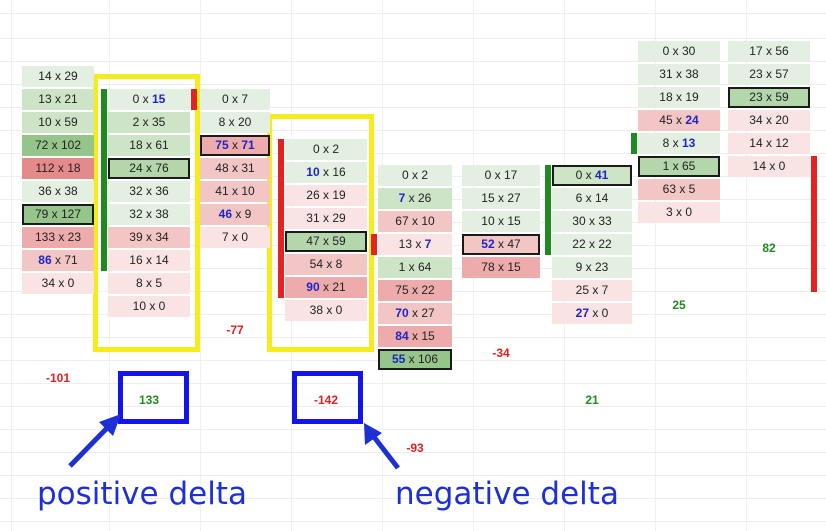 This screenshot has width=826, height=531. Describe the element at coordinates (756, 51) in the screenshot. I see `bid-volume: 17` at that location.